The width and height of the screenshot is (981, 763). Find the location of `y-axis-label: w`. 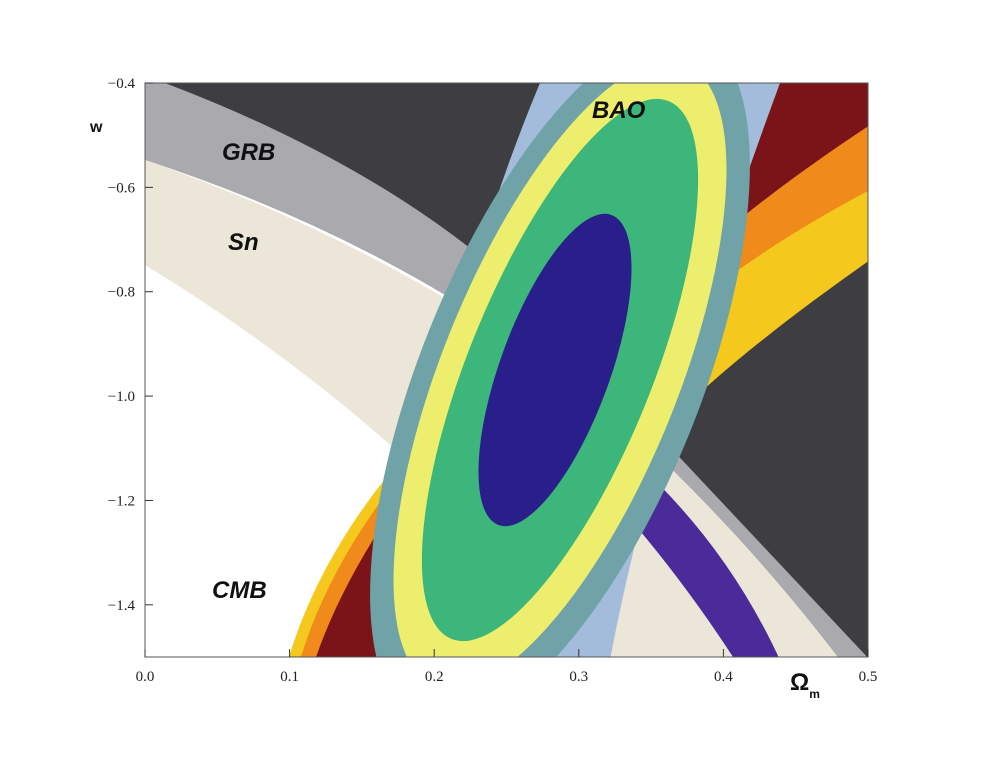

y-axis-label: w is located at coordinates (96, 127).